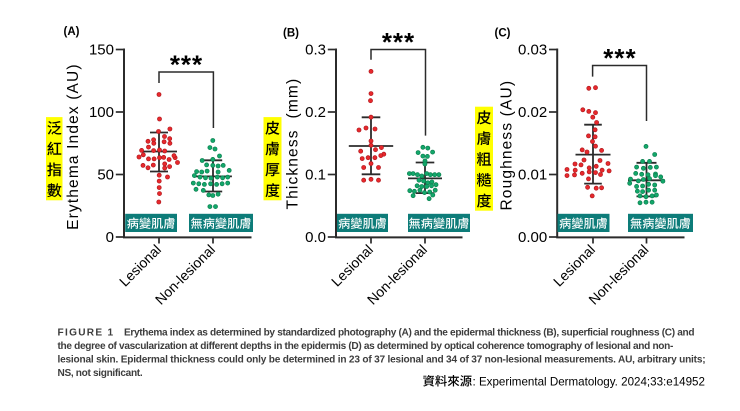  What do you see at coordinates (315, 175) in the screenshot?
I see `svg-text: 0.1` at bounding box center [315, 175].